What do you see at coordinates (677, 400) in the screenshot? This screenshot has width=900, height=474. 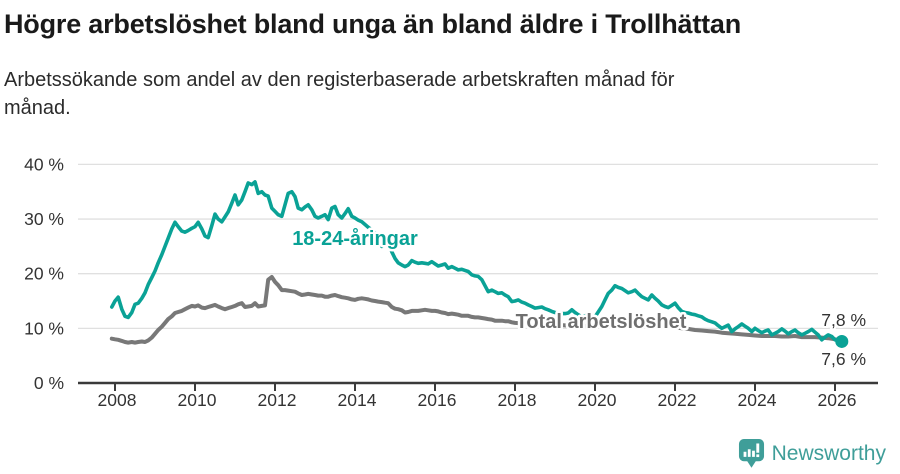 I see `x-tick-label: 2022` at bounding box center [677, 400].